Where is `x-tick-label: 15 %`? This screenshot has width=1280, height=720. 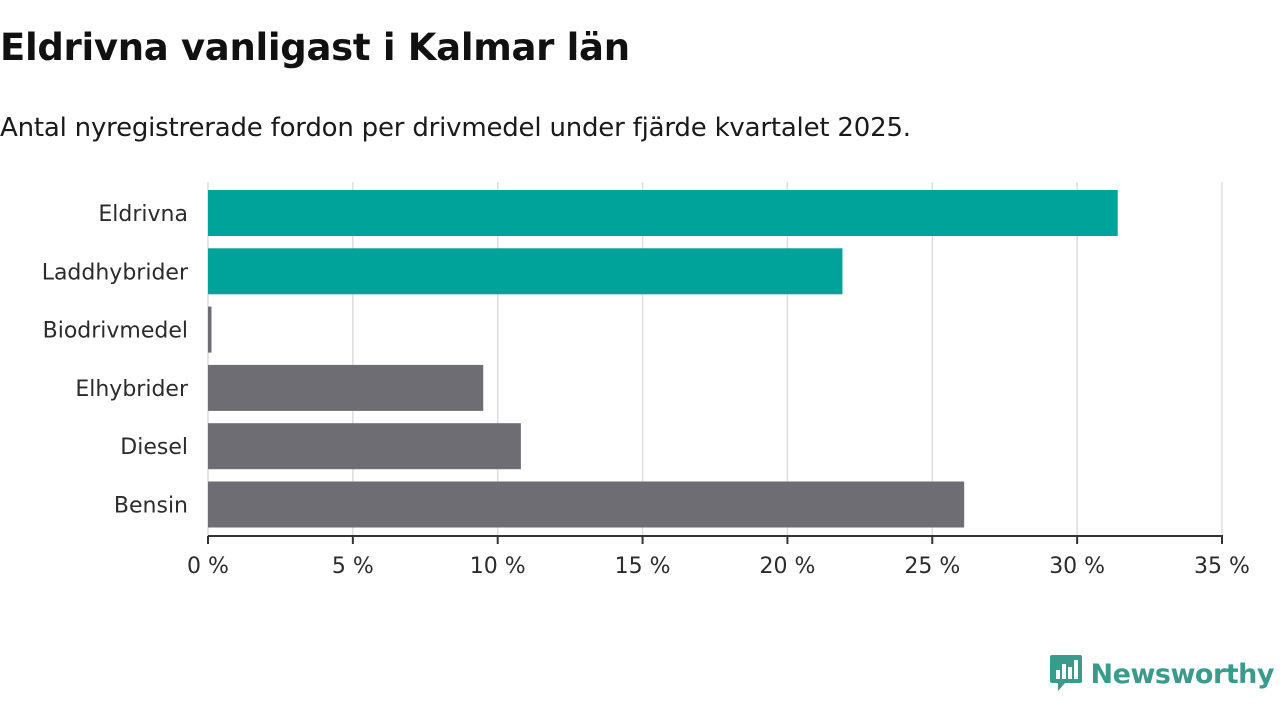 x-tick-label: 15 % is located at coordinates (643, 566).